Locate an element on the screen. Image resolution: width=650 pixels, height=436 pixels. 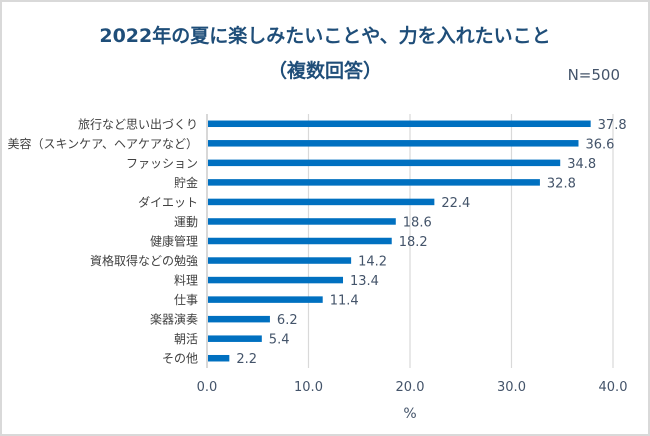
category-label: ファッション is located at coordinates (162, 163).